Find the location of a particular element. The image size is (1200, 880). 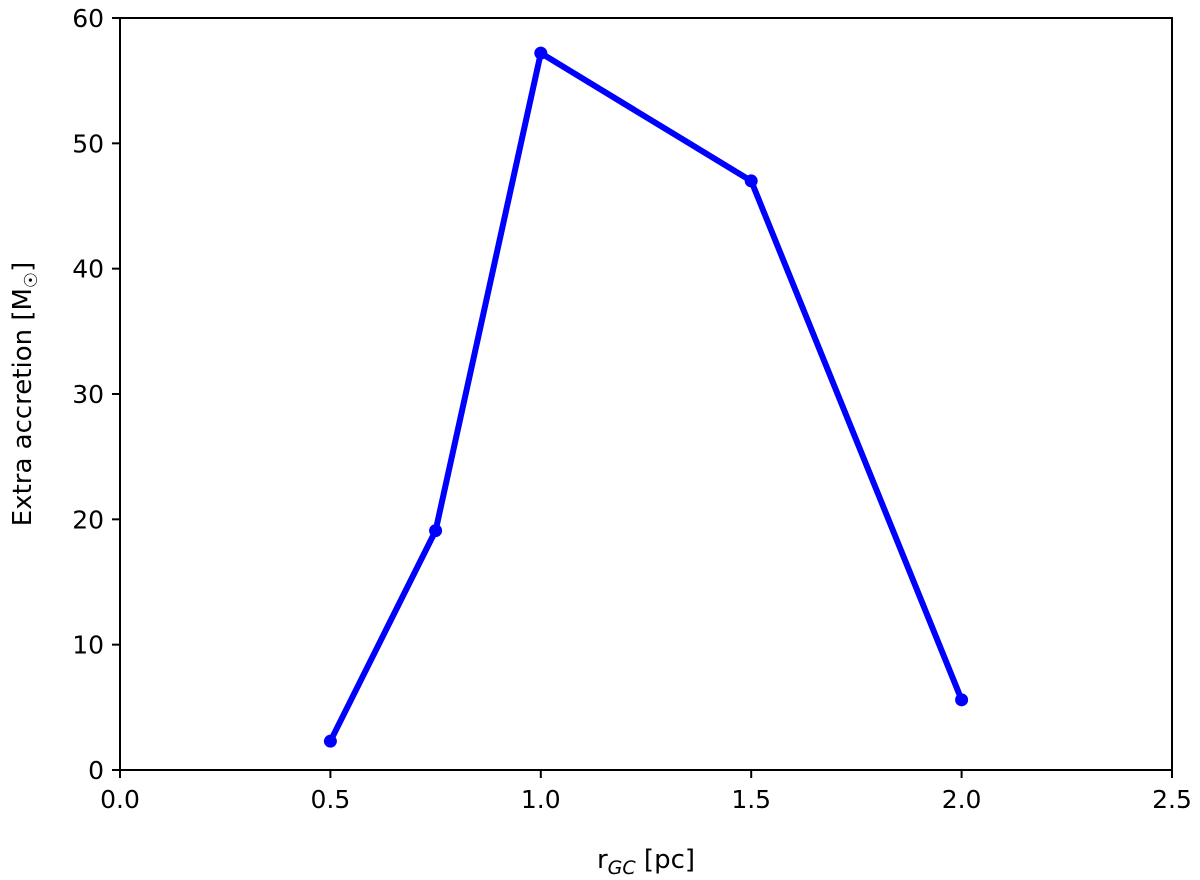

x-axis-label-main: r is located at coordinates (602, 860).